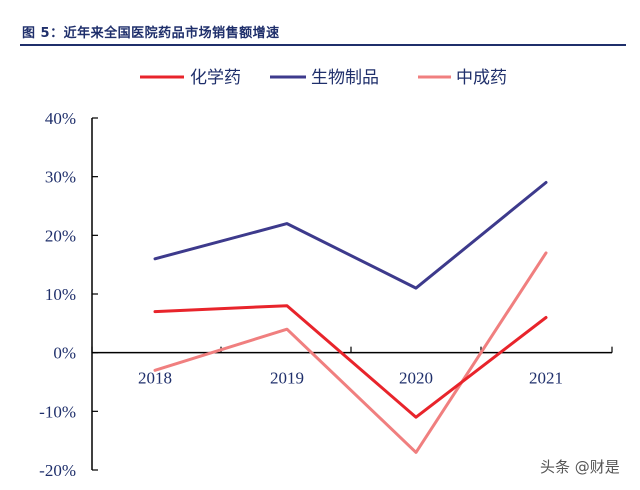 The height and width of the screenshot is (490, 640). What do you see at coordinates (155, 378) in the screenshot?
I see `x-tick-label: 2018` at bounding box center [155, 378].